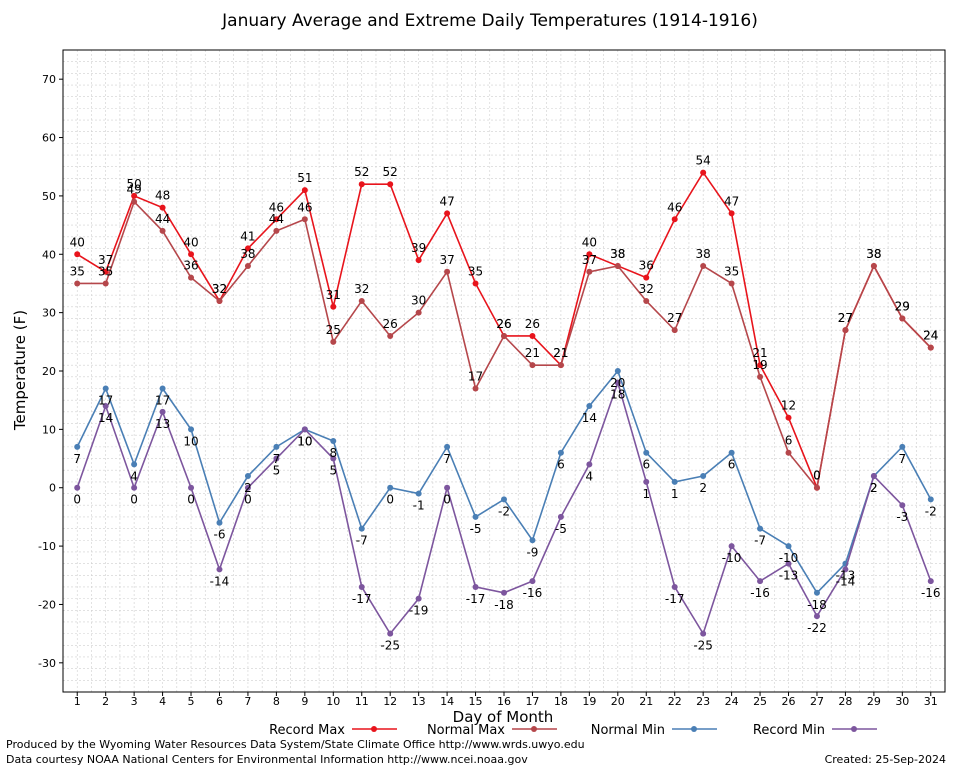  Describe the element at coordinates (675, 701) in the screenshot. I see `x-tick-label: 22` at that location.